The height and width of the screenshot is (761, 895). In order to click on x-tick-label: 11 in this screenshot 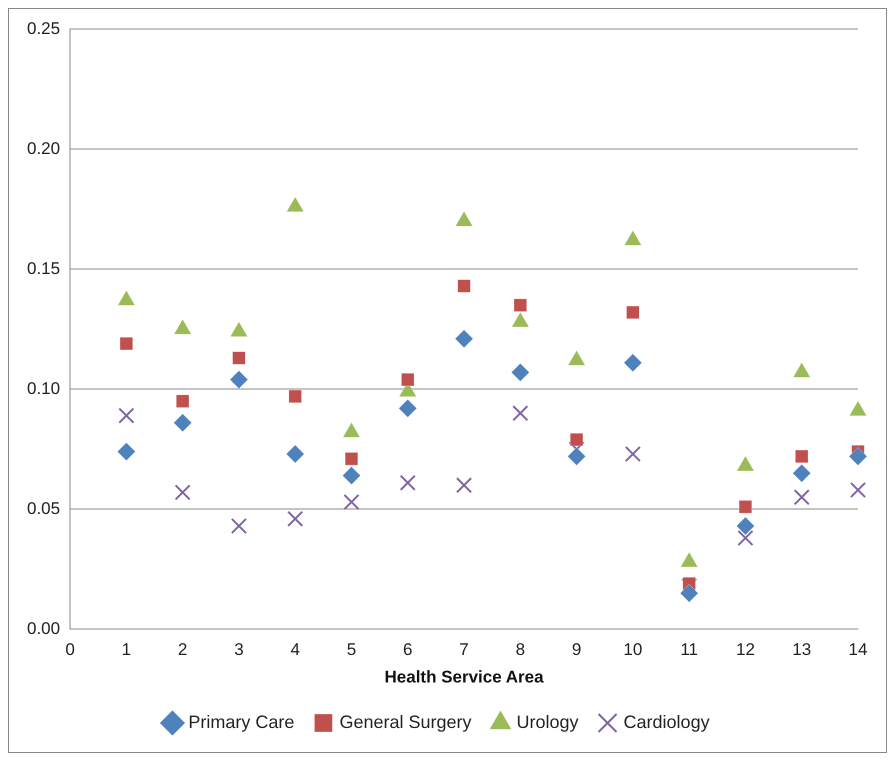, I will do `click(689, 650)`.